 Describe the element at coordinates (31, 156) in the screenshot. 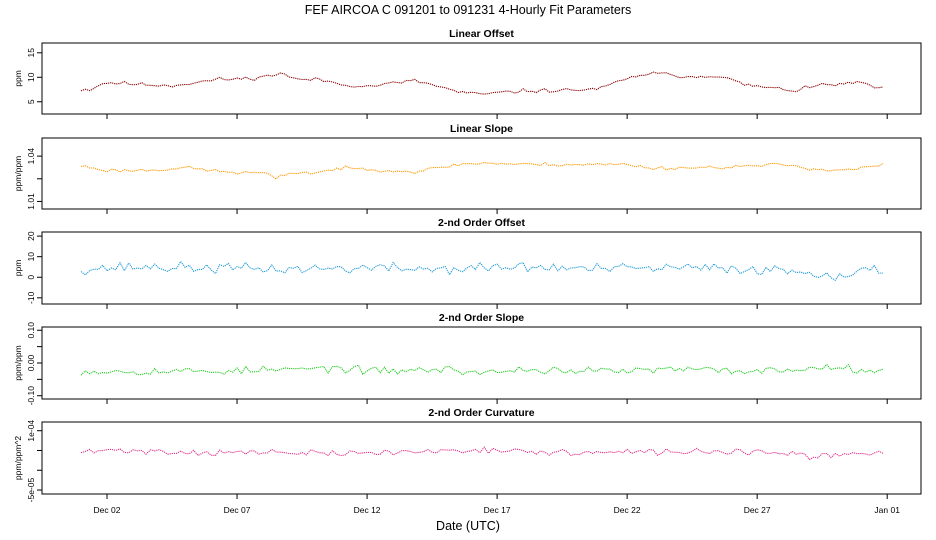

I see `y-tick-label: 1.04` at that location.